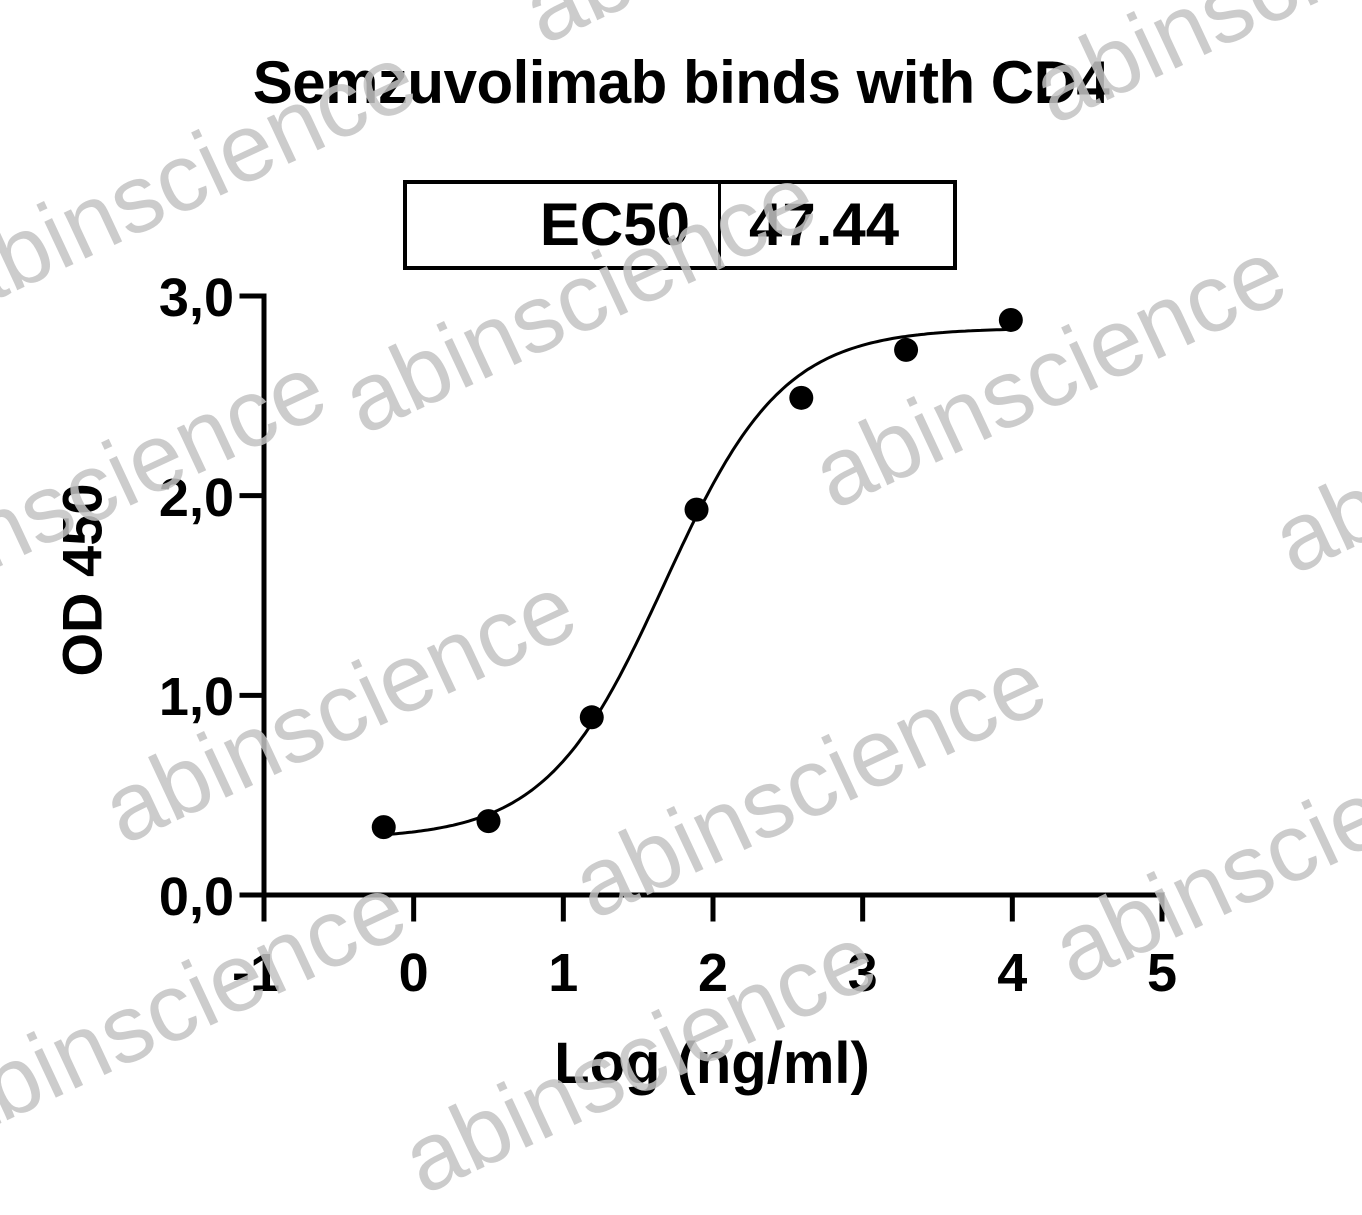  I want to click on x-tick-label: -1, so click(256, 973).